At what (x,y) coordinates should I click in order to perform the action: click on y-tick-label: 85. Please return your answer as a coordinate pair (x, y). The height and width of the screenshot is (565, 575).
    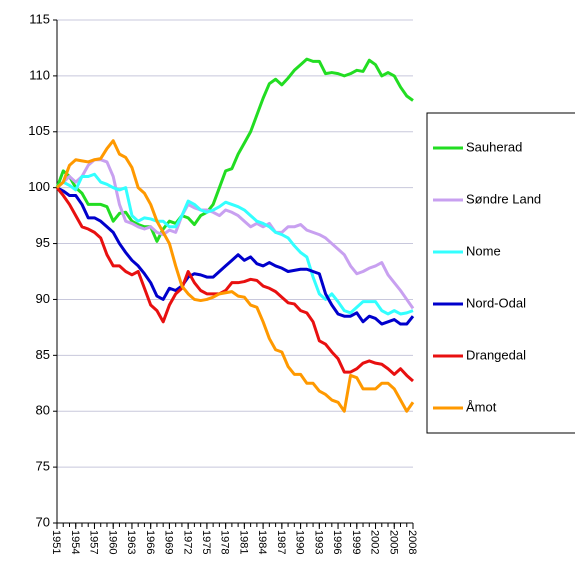
    Looking at the image, I should click on (43, 354).